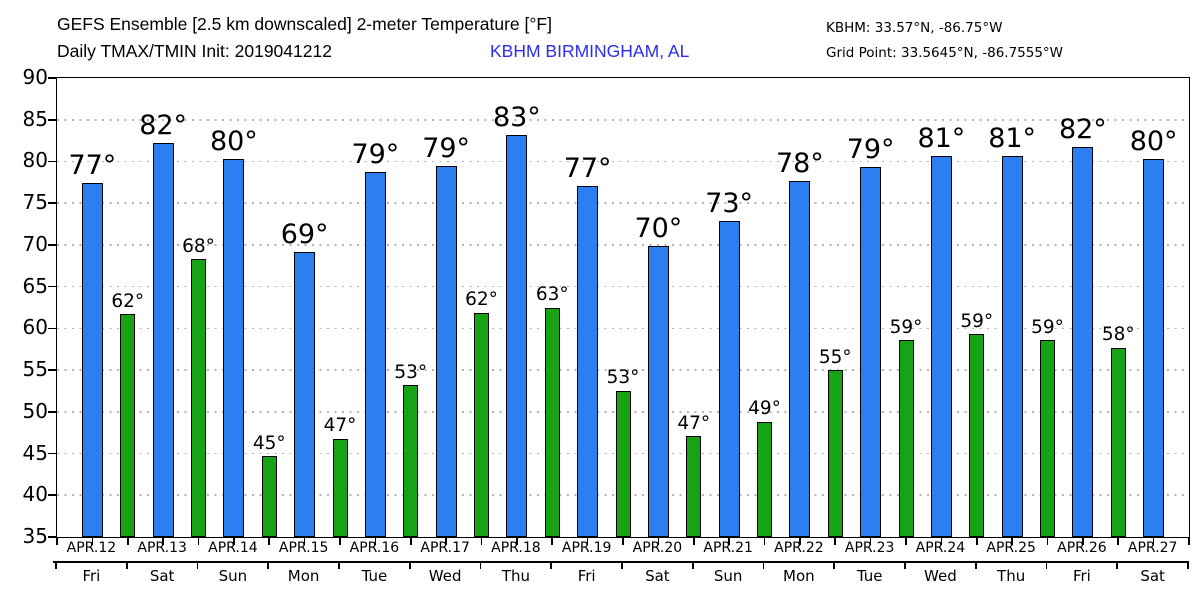 This screenshot has height=600, width=1200. Describe the element at coordinates (128, 301) in the screenshot. I see `tmin-bar-label: 62°` at that location.